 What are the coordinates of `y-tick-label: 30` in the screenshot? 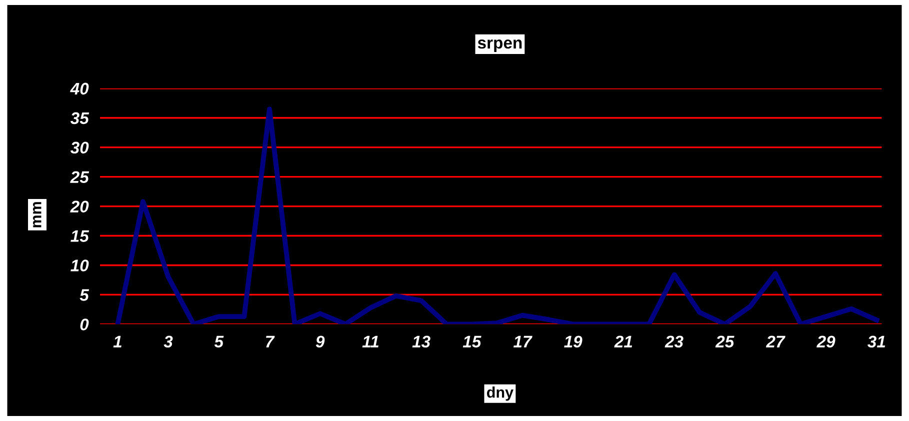 It's located at (79, 148).